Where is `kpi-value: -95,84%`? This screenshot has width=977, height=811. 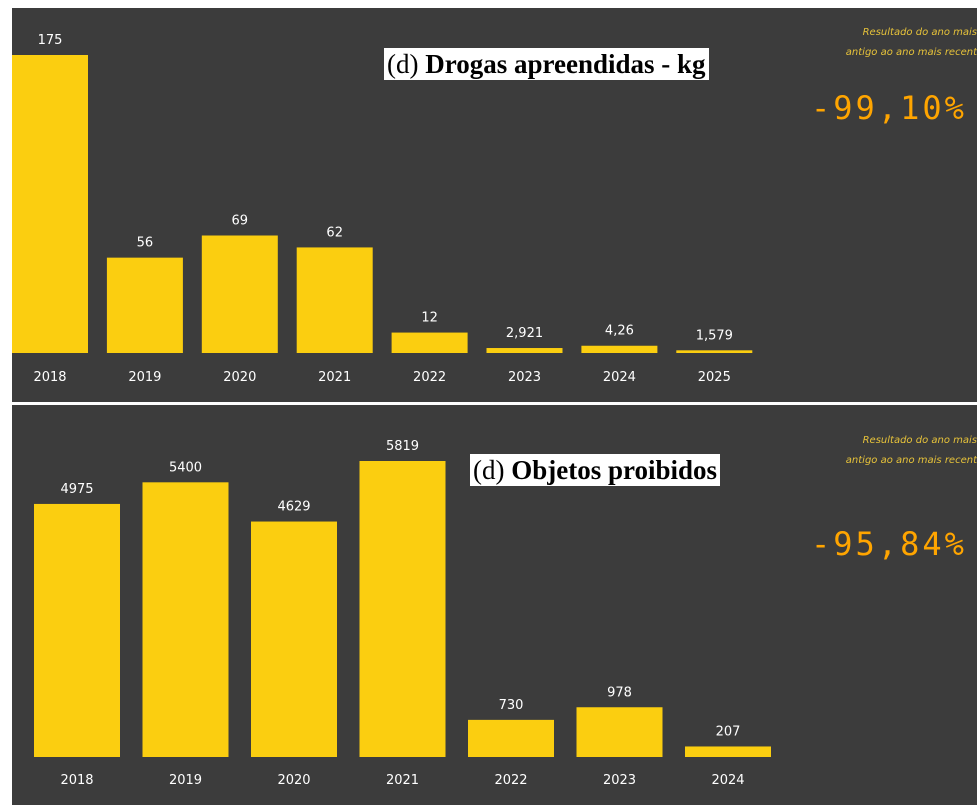 kpi-value: -95,84% is located at coordinates (889, 544).